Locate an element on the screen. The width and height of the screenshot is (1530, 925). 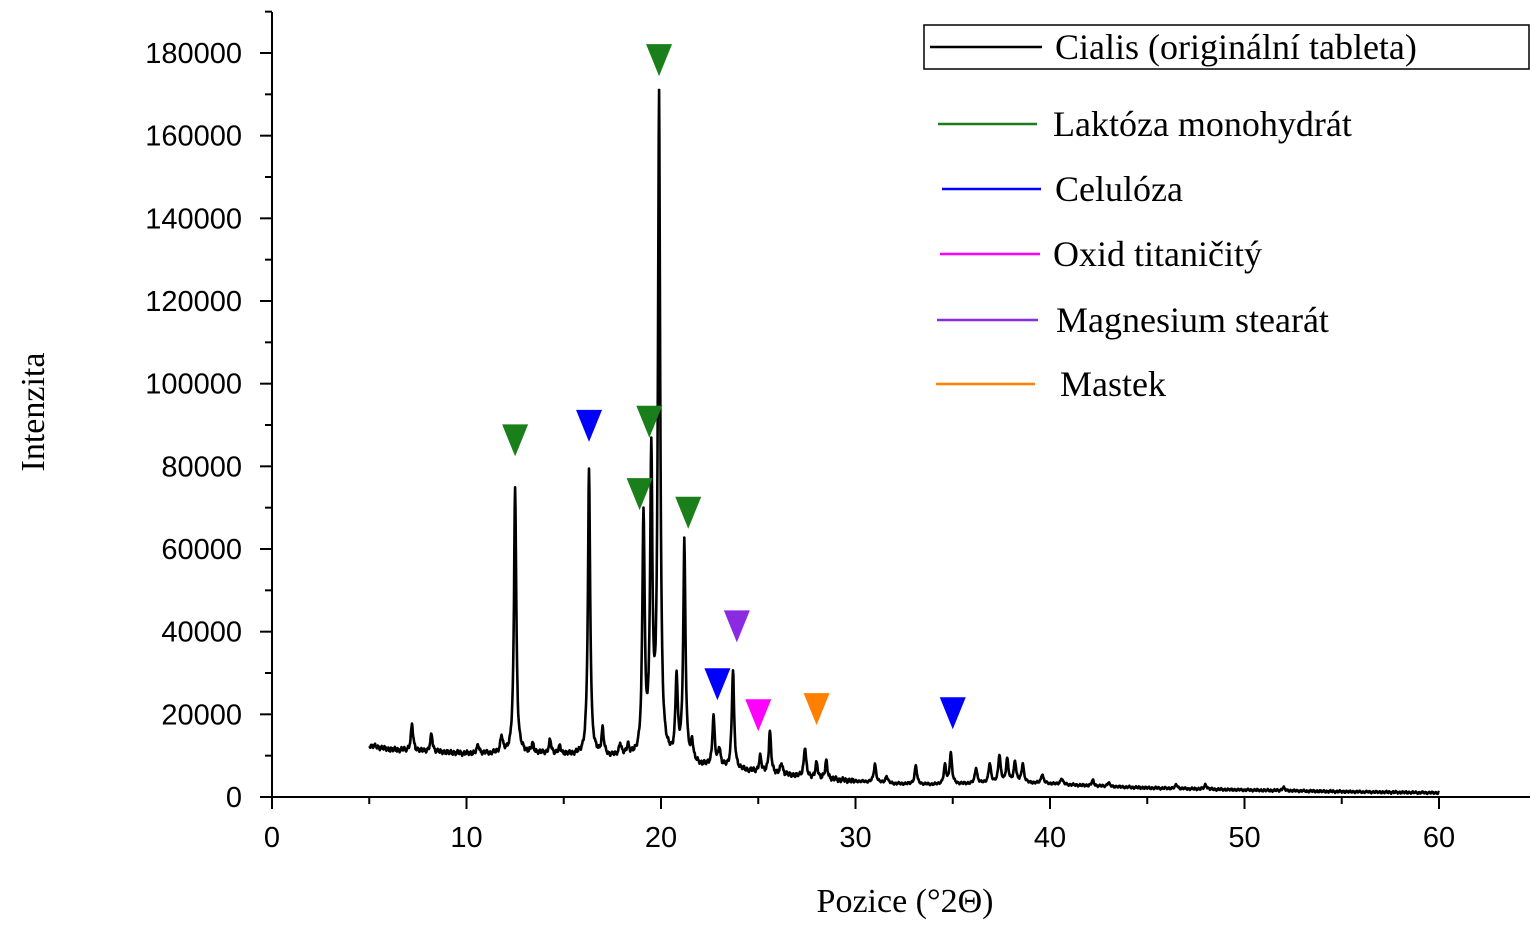
legend-label: Mastek is located at coordinates (1113, 384).